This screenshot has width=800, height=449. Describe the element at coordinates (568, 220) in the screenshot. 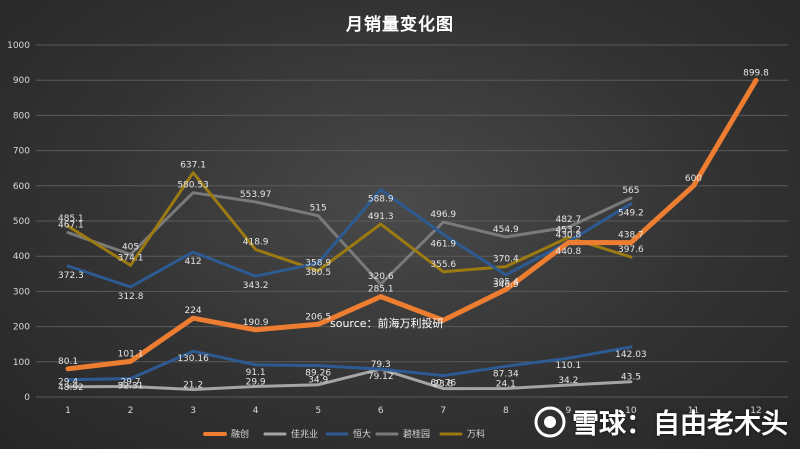

I see `data-label: 482.7` at that location.